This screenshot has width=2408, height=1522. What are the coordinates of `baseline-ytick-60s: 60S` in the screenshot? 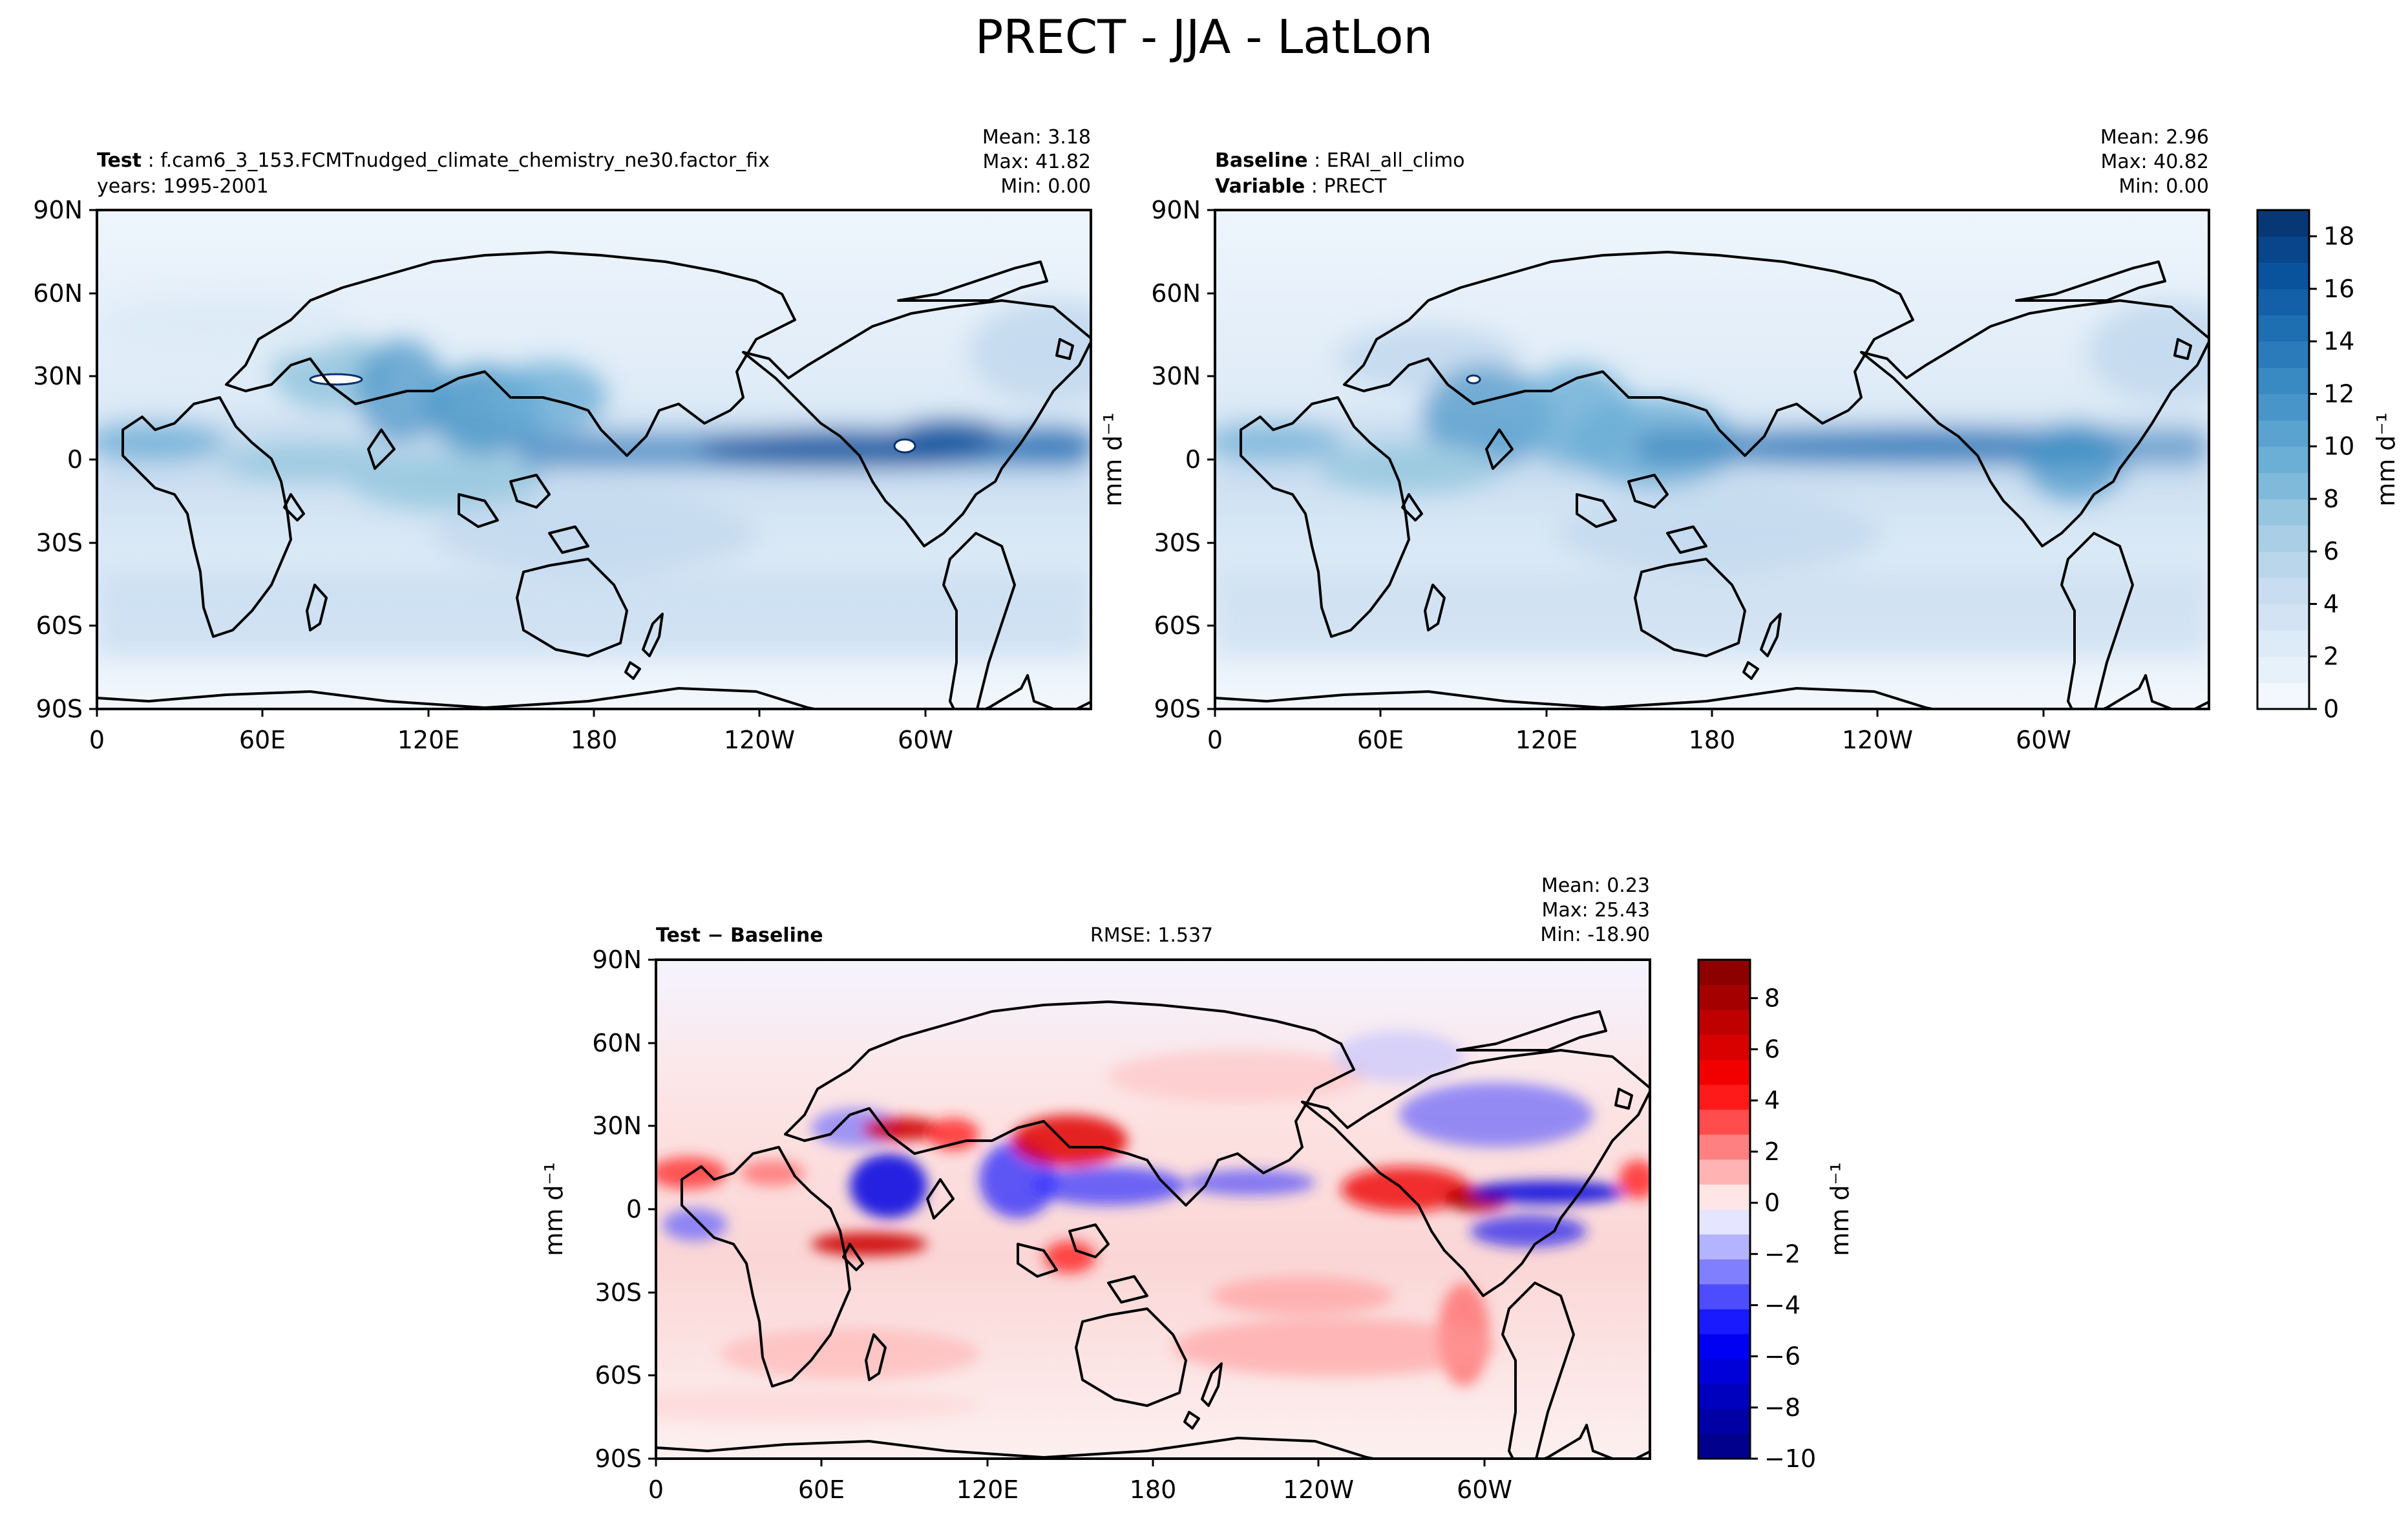 It's located at (1177, 625).